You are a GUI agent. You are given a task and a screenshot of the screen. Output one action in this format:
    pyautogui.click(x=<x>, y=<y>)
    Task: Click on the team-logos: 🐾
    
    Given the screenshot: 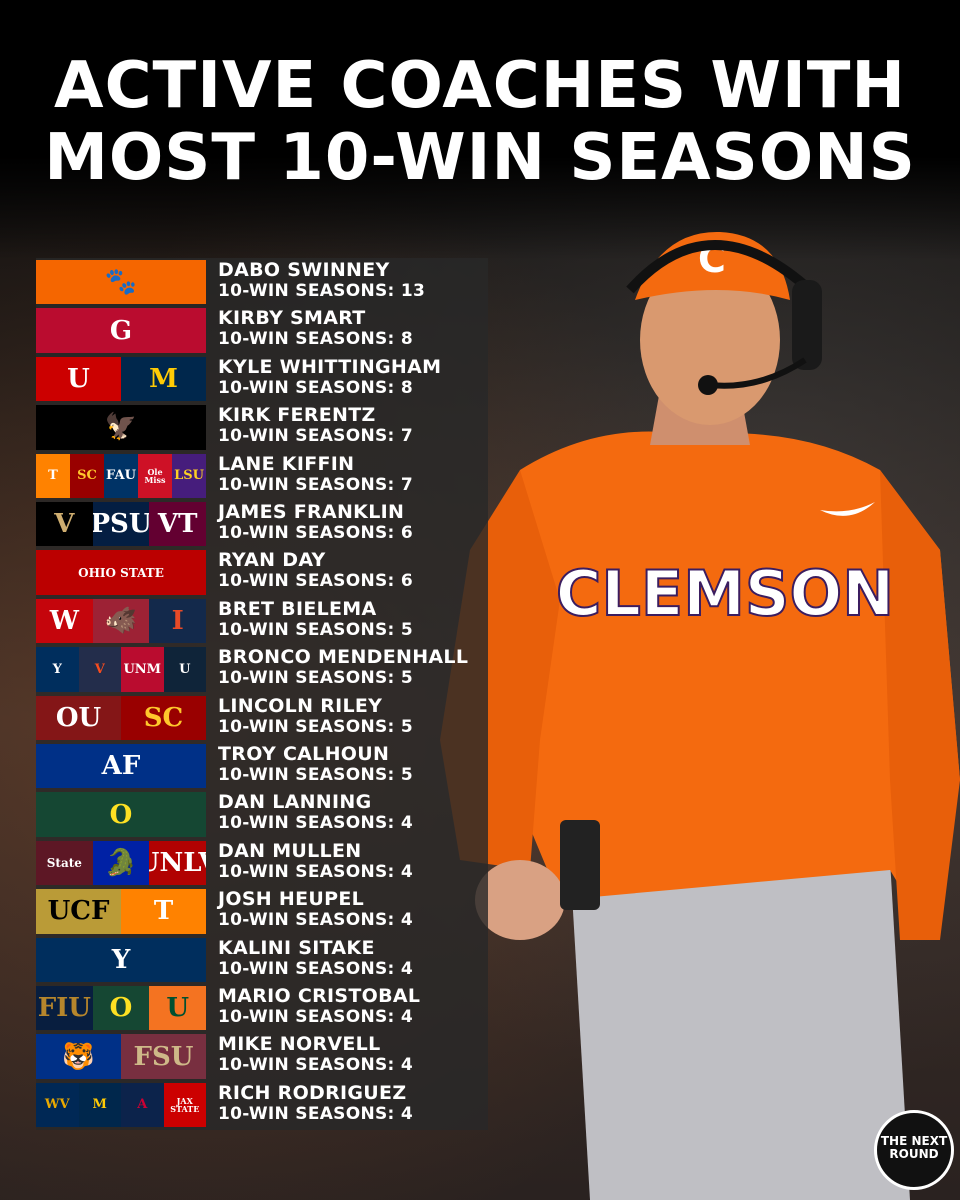 What is the action you would take?
    pyautogui.click(x=121, y=282)
    